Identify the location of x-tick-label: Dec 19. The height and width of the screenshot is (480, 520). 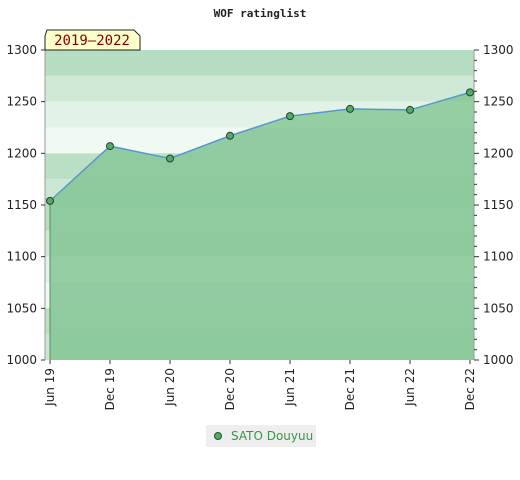
(110, 389).